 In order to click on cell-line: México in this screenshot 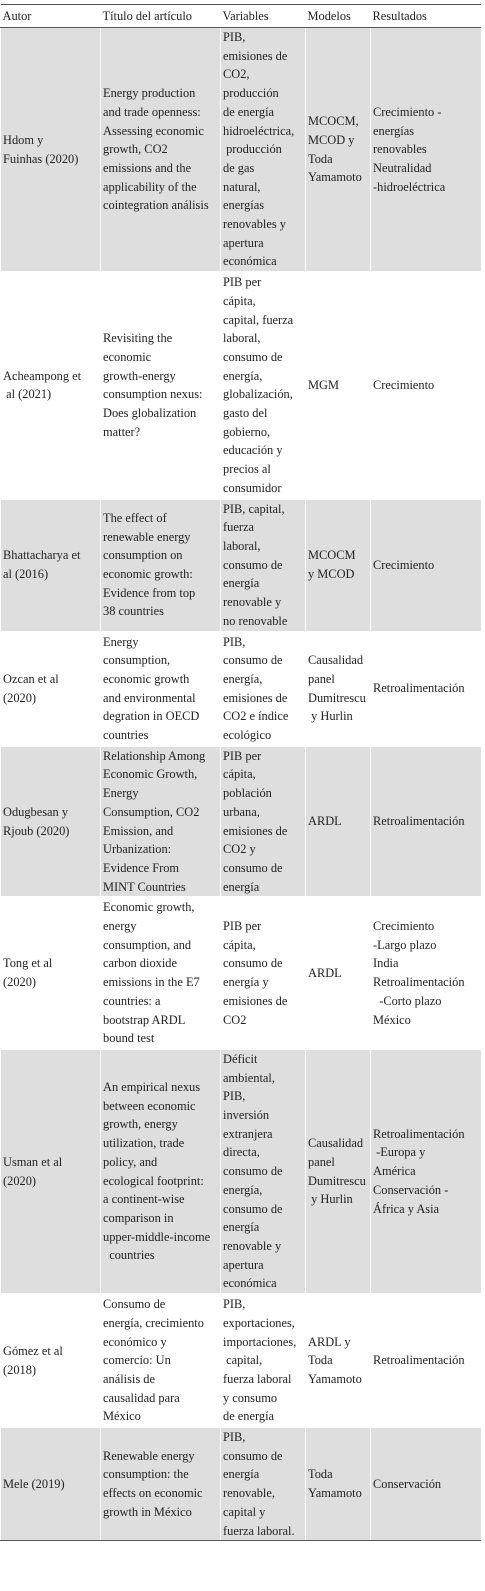, I will do `click(122, 1416)`.